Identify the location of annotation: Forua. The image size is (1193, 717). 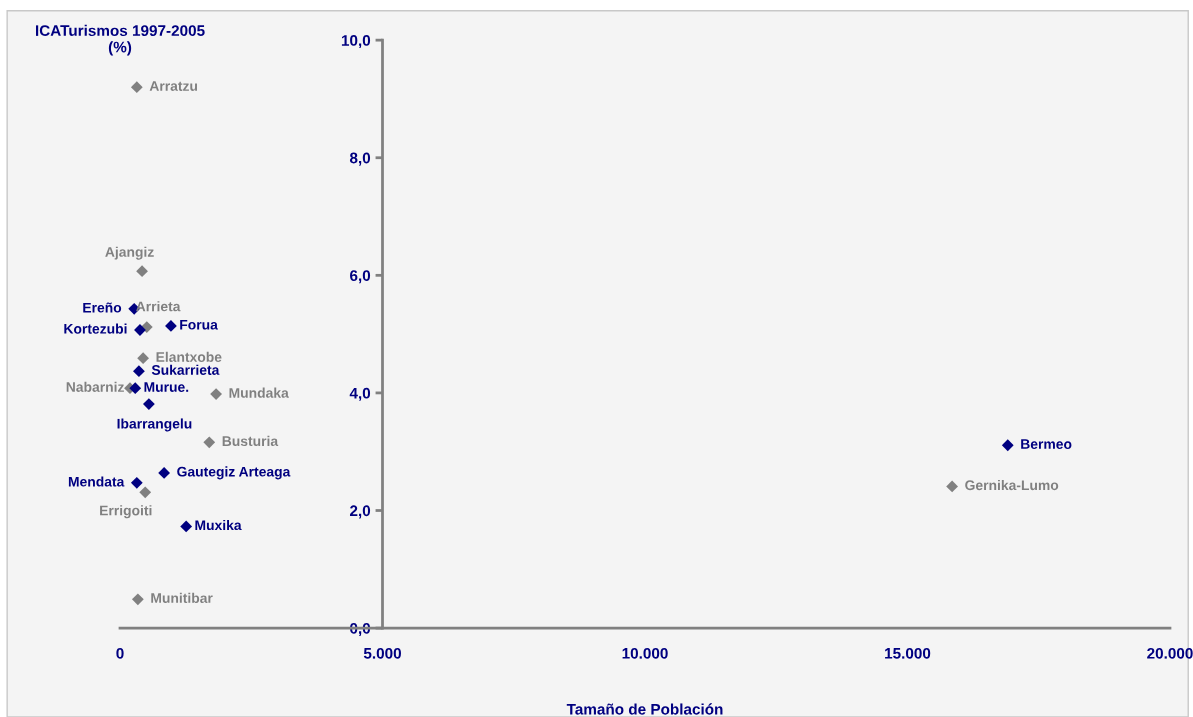
(199, 324).